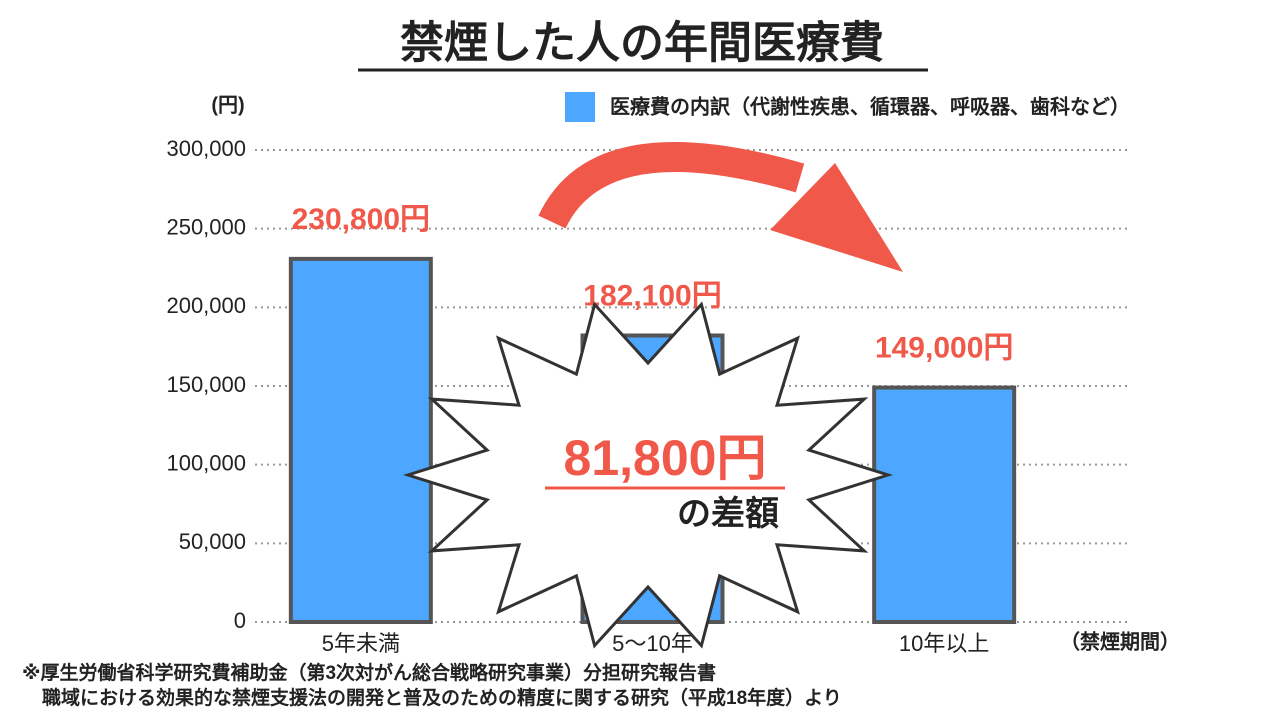 This screenshot has height=720, width=1280. Describe the element at coordinates (212, 541) in the screenshot. I see `y-tick-label: 50,000` at that location.